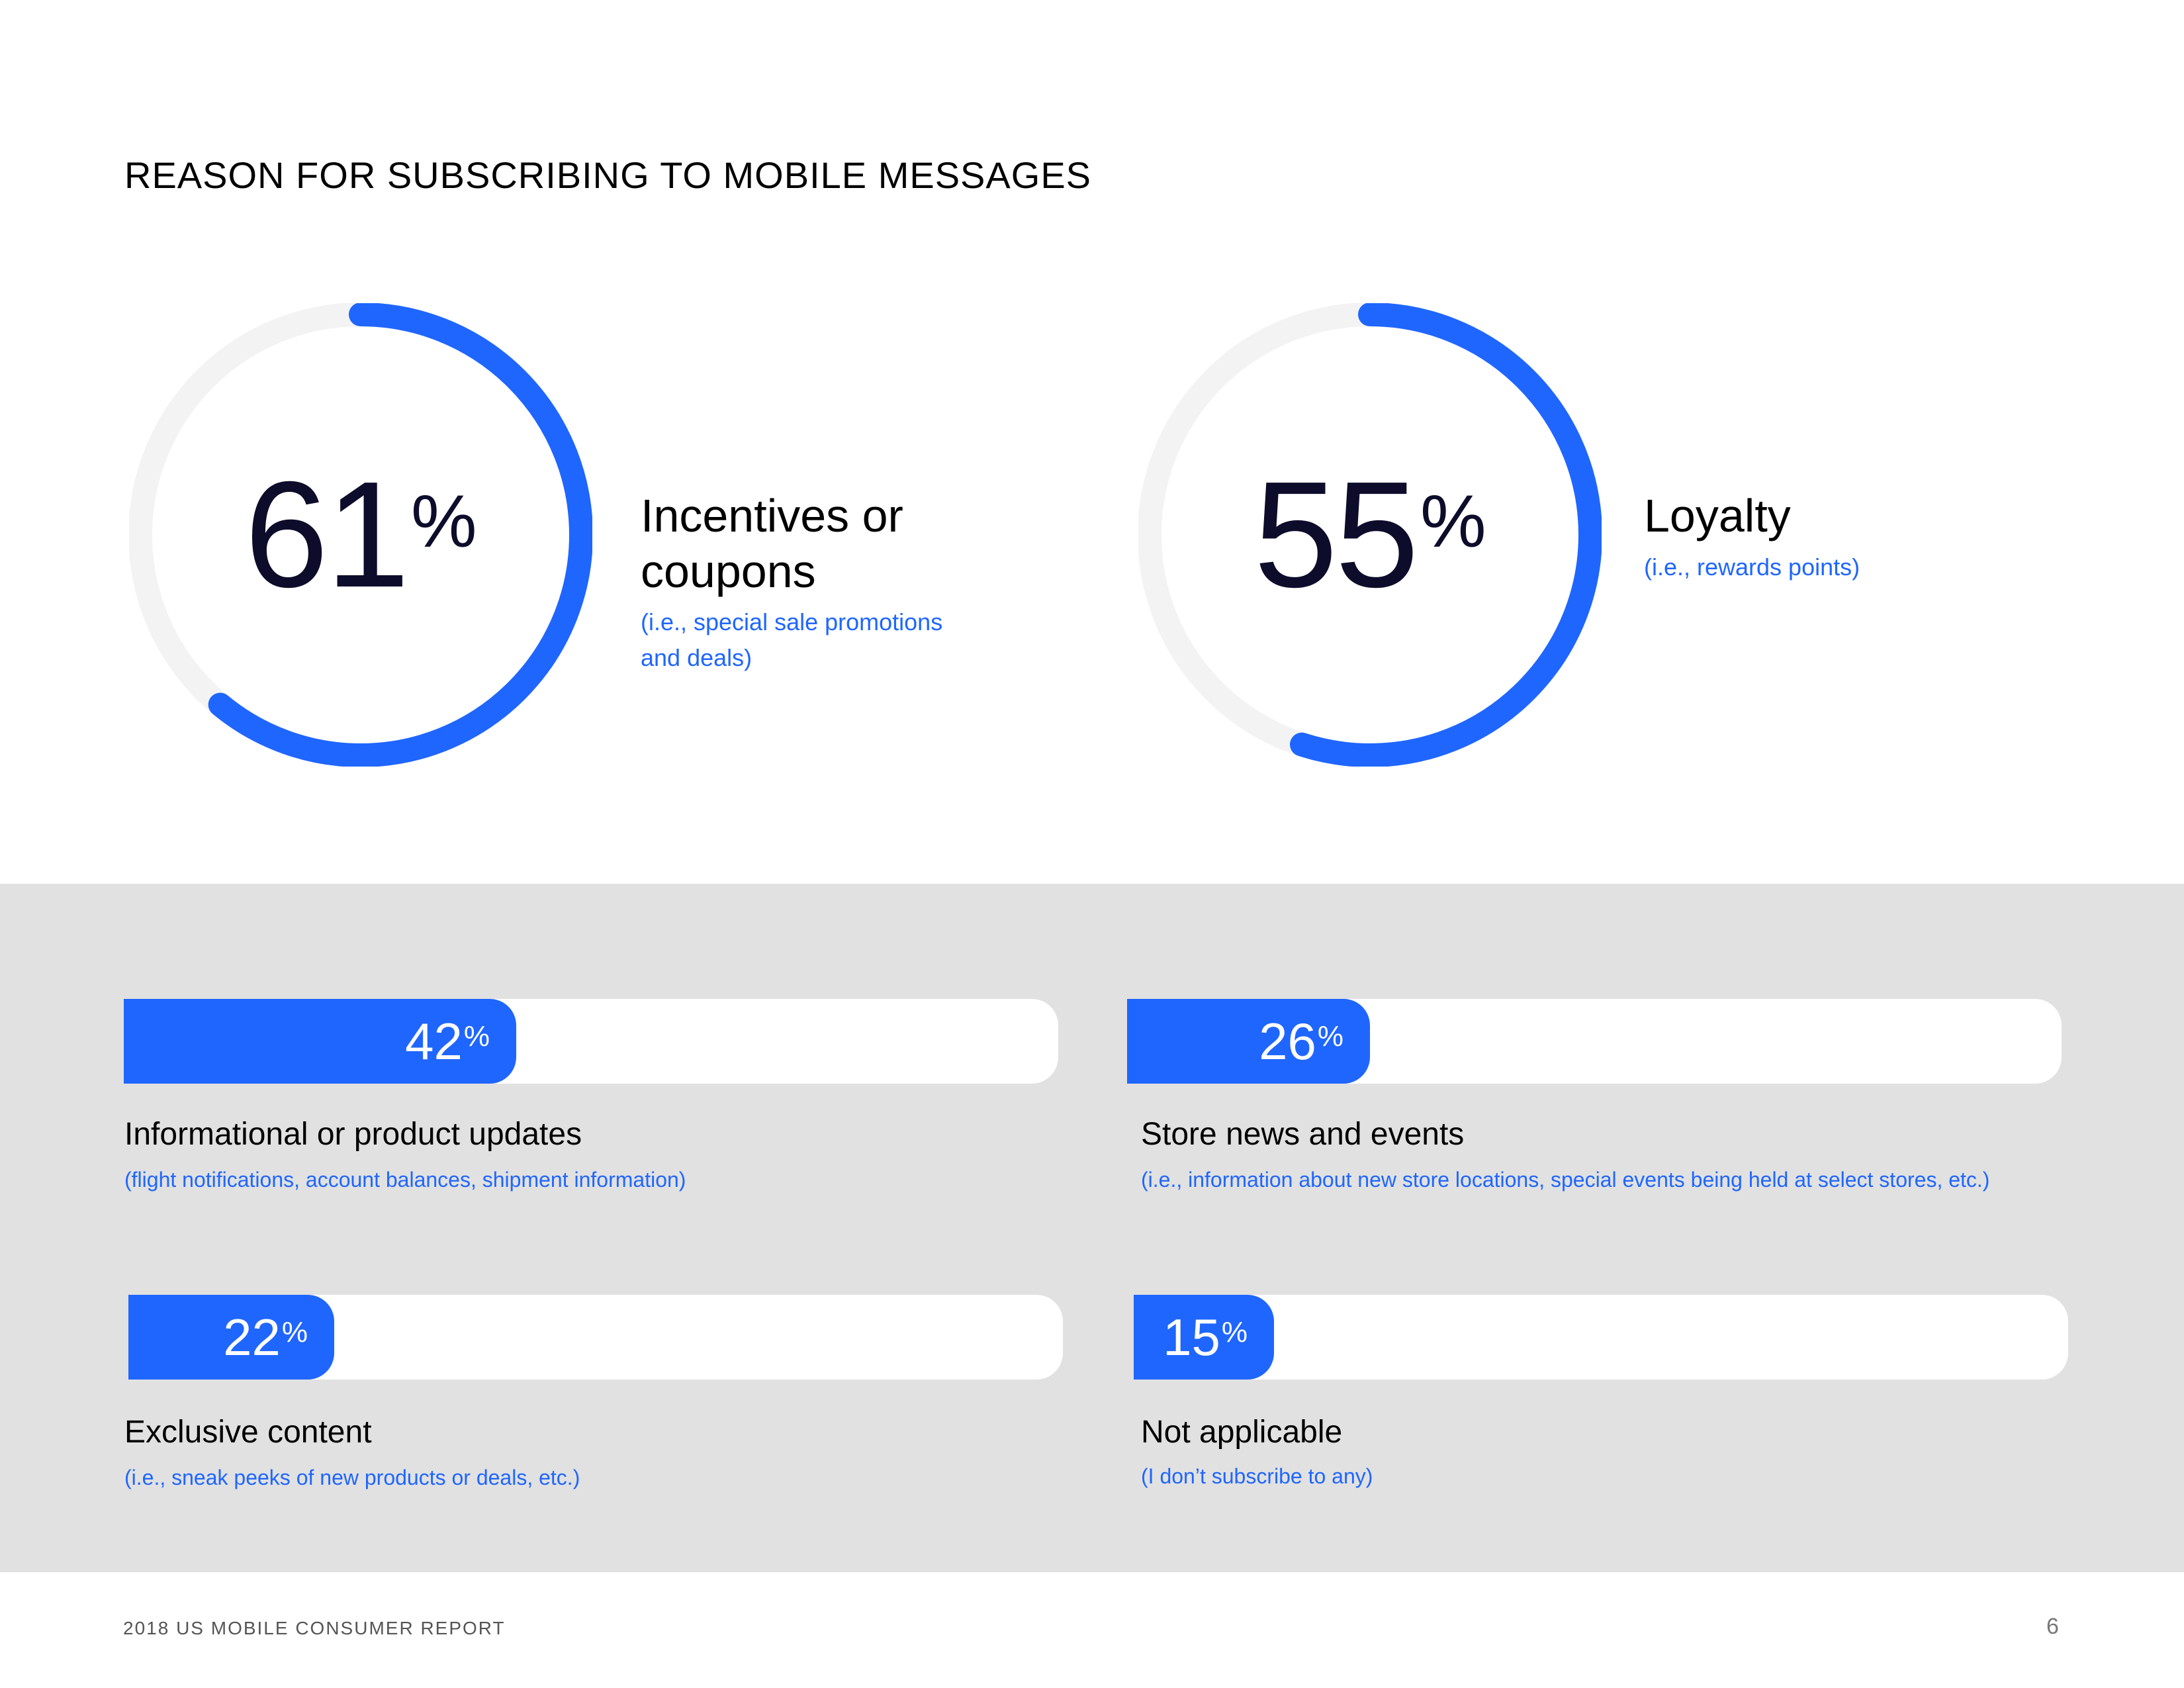  I want to click on bar-fill-informational: 42%, so click(320, 1041).